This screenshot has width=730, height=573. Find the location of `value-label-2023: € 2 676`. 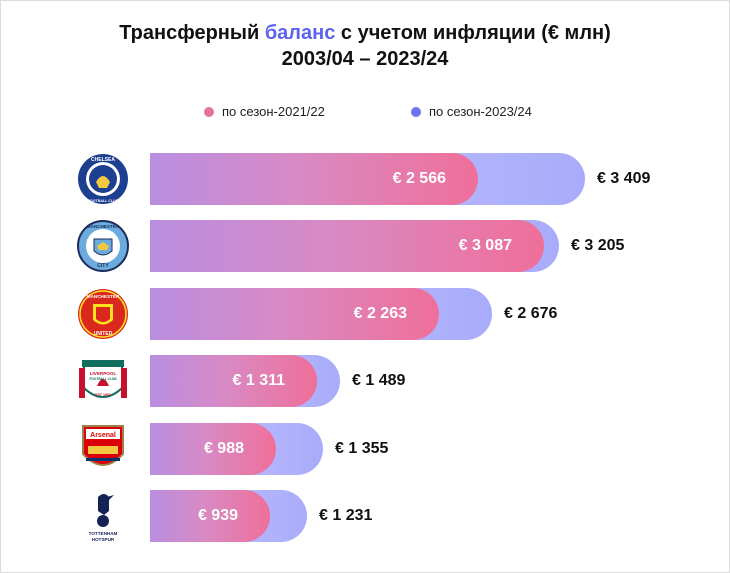

value-label-2023: € 2 676 is located at coordinates (531, 313).